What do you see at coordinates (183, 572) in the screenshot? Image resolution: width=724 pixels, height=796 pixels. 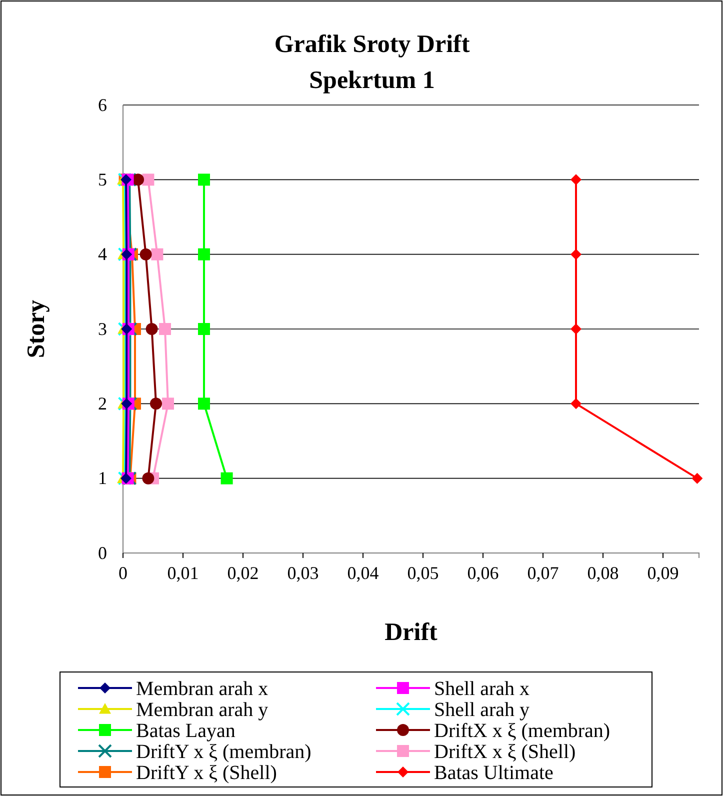 I see `x-tick-label: 0,01` at bounding box center [183, 572].